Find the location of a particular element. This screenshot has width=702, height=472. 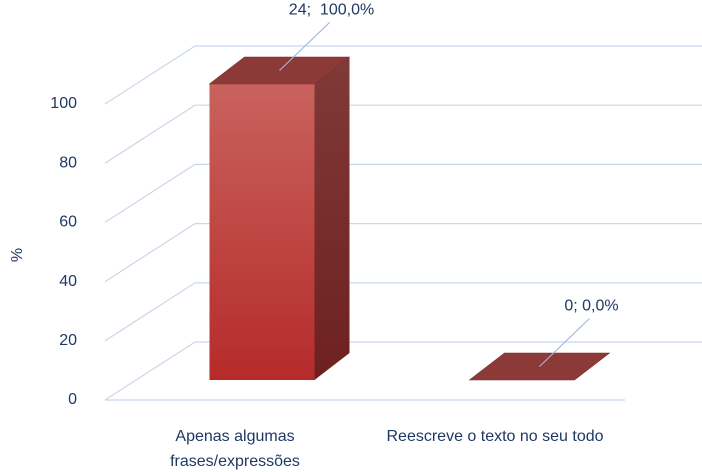

y-tick-label: 0 is located at coordinates (72, 399).